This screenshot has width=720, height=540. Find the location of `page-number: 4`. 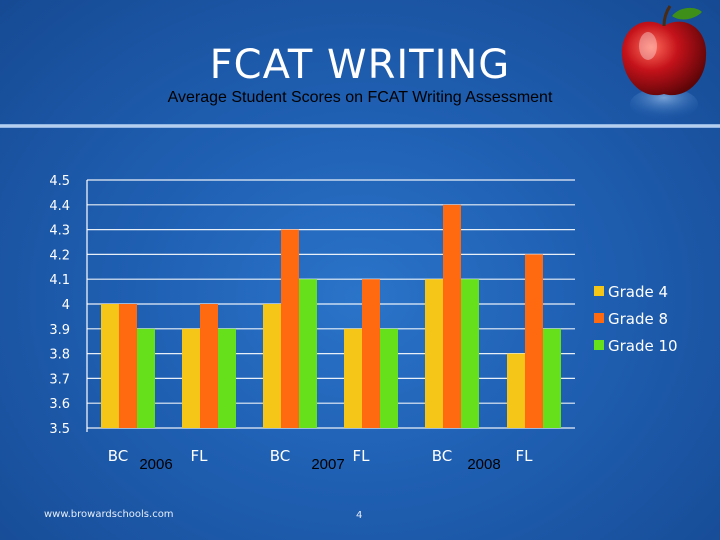

page-number: 4 is located at coordinates (359, 515).